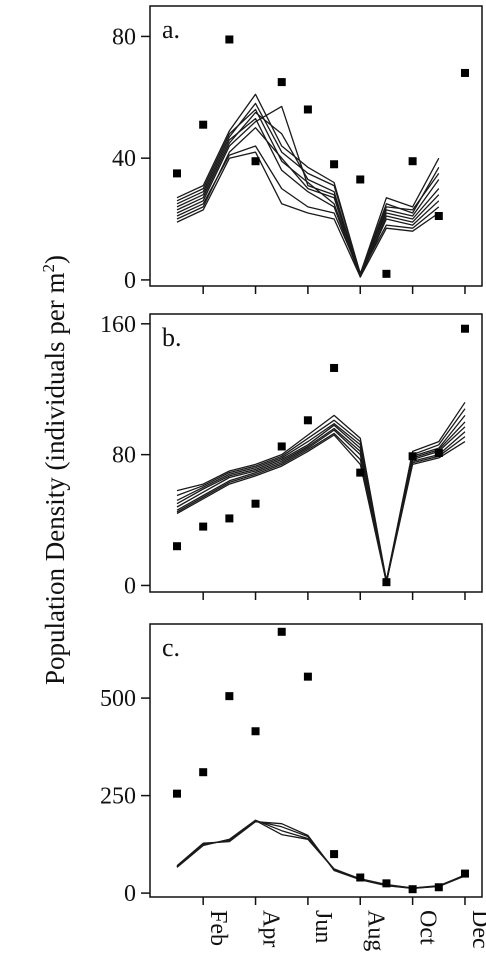 The image size is (486, 964). I want to click on y-tick-label: 250, so click(118, 797).